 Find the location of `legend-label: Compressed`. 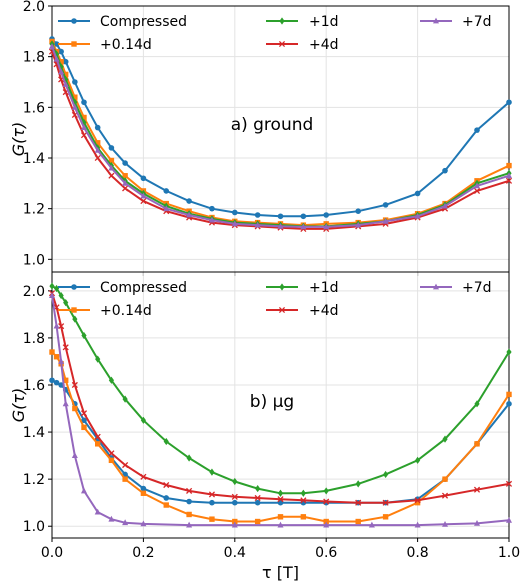

legend-label: Compressed is located at coordinates (143, 288).